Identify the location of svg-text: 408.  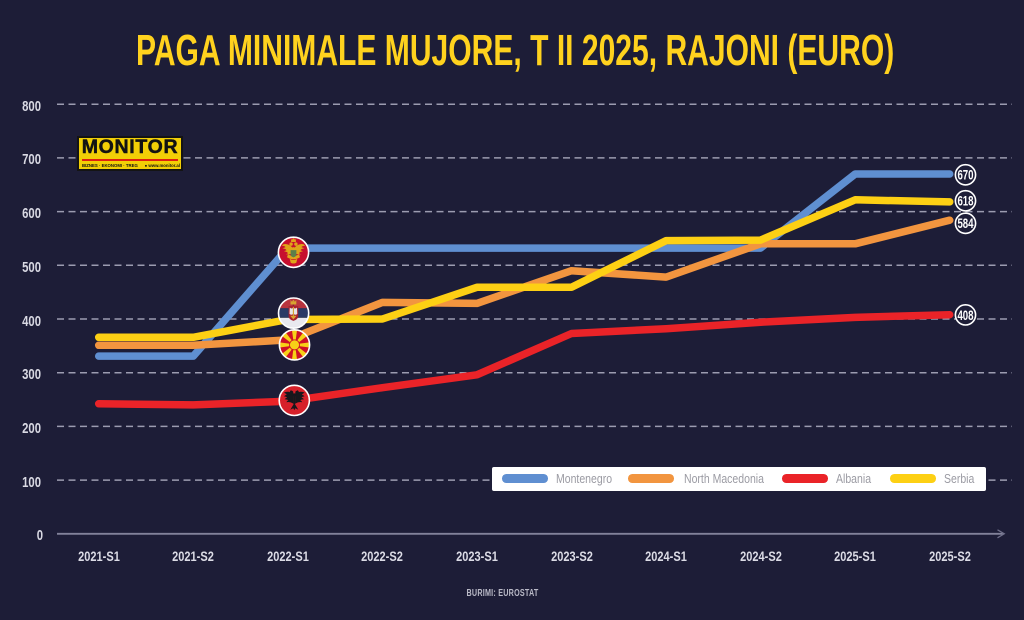
(965, 315).